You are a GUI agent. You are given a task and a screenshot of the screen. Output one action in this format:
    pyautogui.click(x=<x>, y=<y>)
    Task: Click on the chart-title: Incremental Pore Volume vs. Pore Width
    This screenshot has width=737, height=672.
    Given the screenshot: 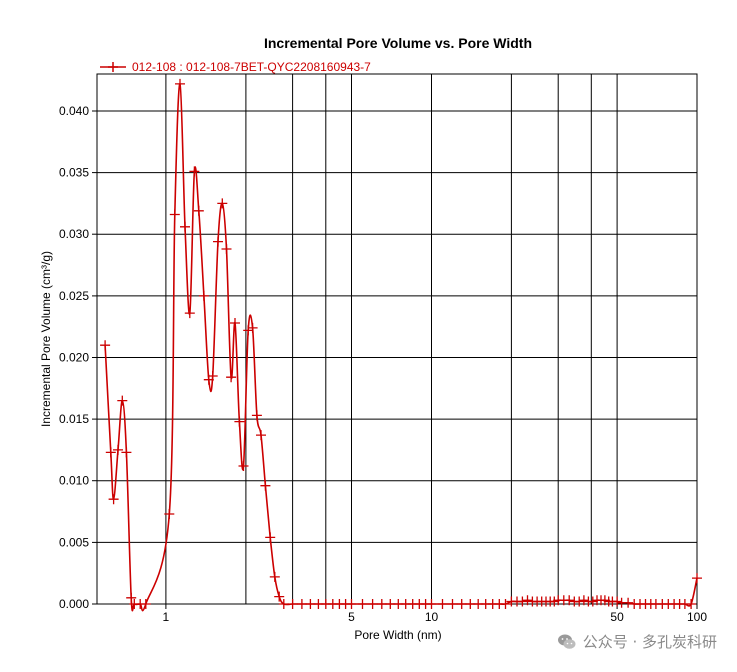 What is the action you would take?
    pyautogui.click(x=398, y=43)
    